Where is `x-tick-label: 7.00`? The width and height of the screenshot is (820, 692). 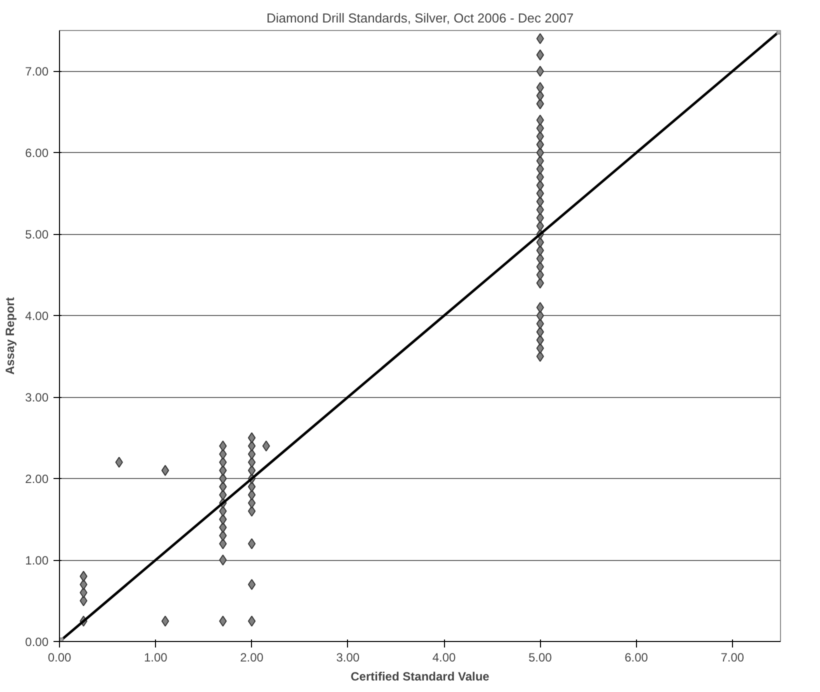
x-tick-label: 7.00 is located at coordinates (732, 657).